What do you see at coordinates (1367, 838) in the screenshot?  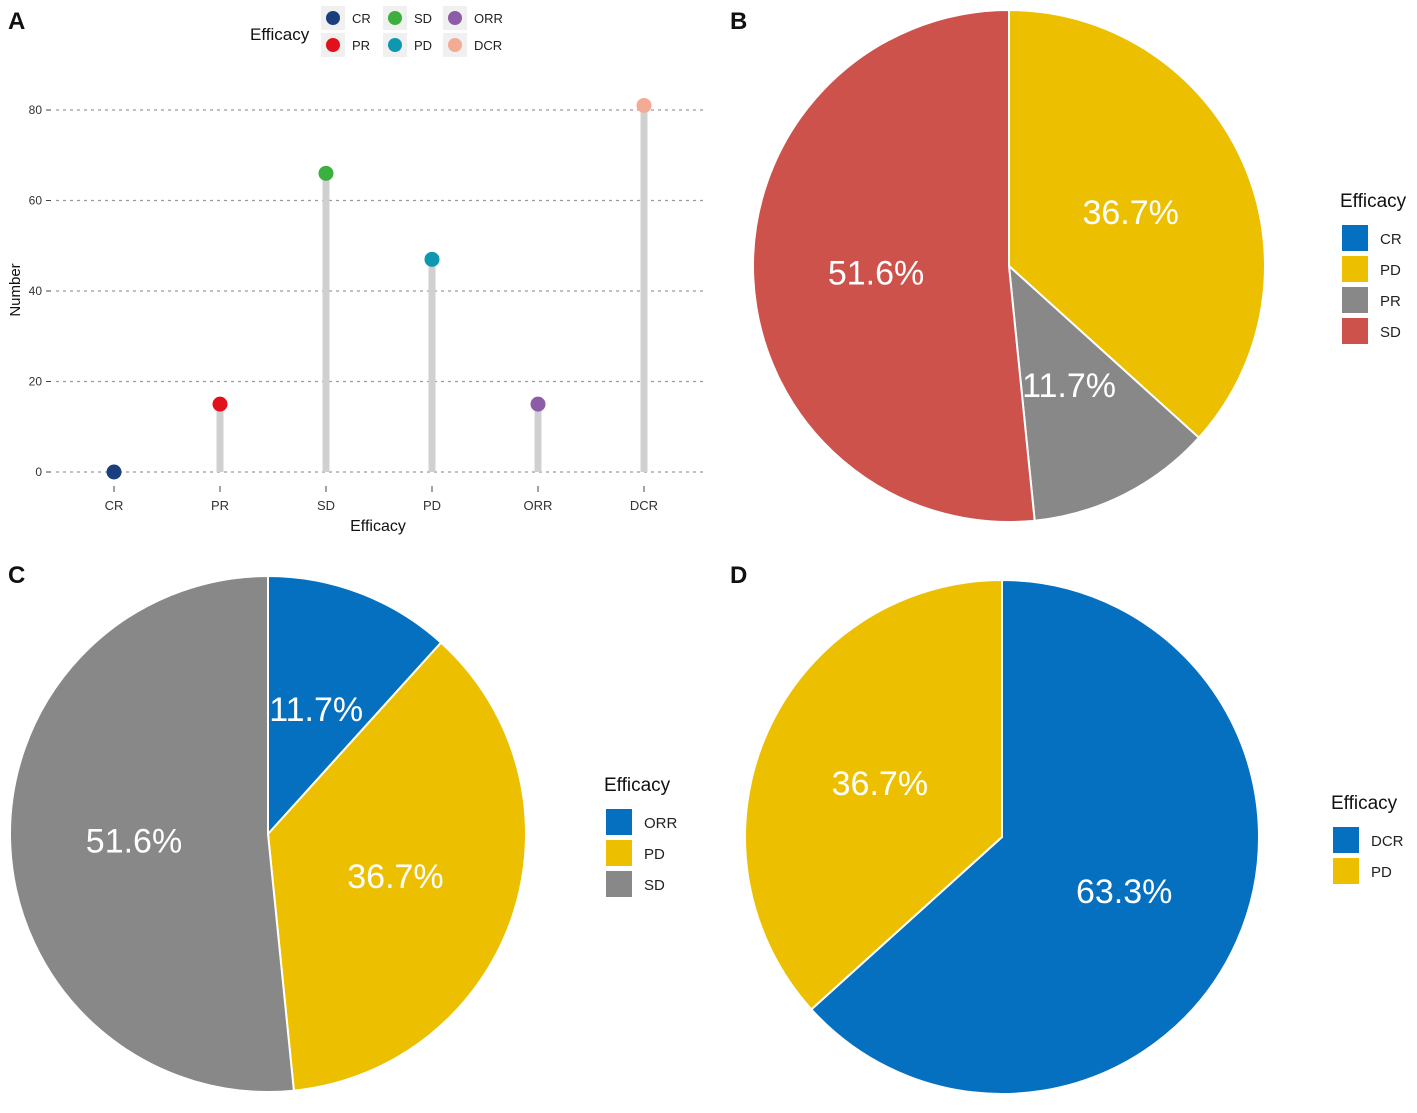 I see `legend: Efficacy DCR PD` at bounding box center [1367, 838].